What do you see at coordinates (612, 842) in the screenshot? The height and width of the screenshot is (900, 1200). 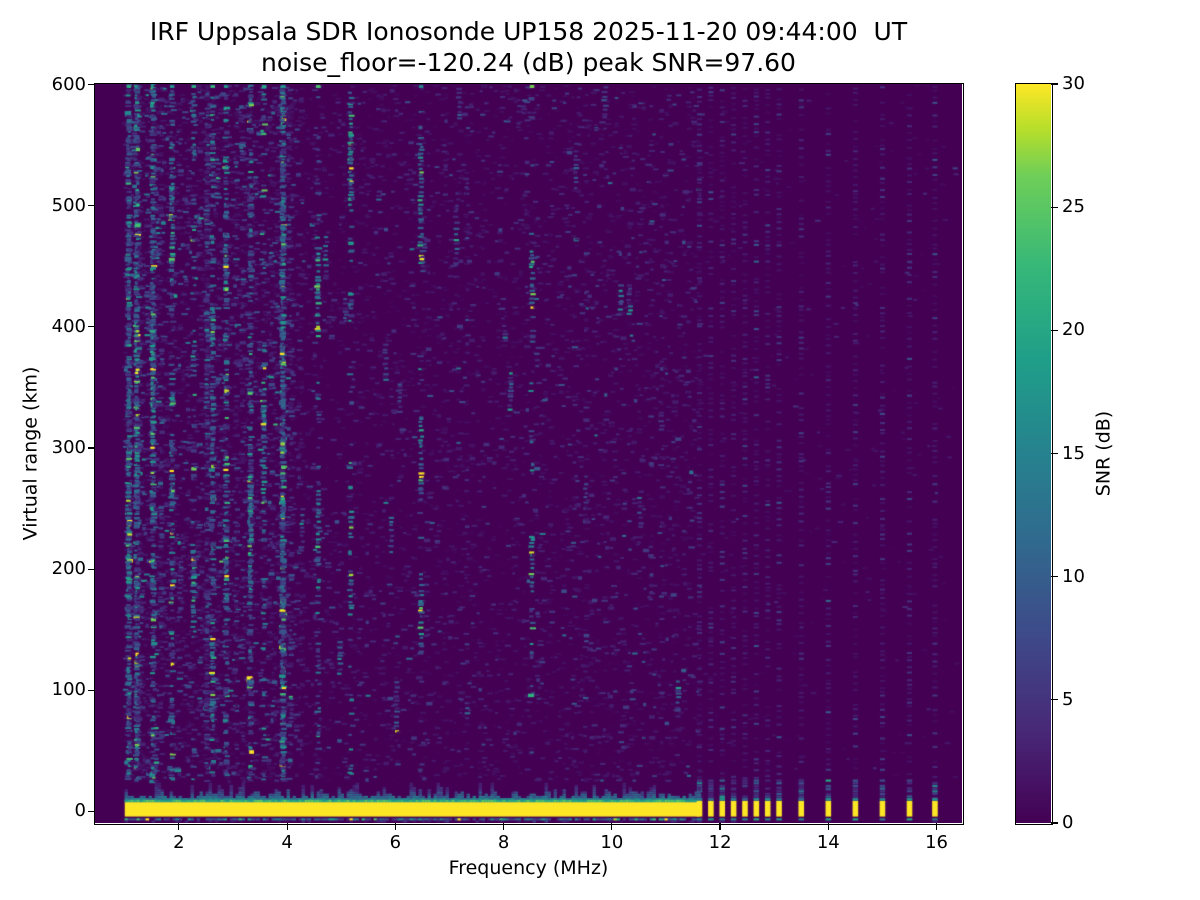 I see `x-tick-label: 10` at bounding box center [612, 842].